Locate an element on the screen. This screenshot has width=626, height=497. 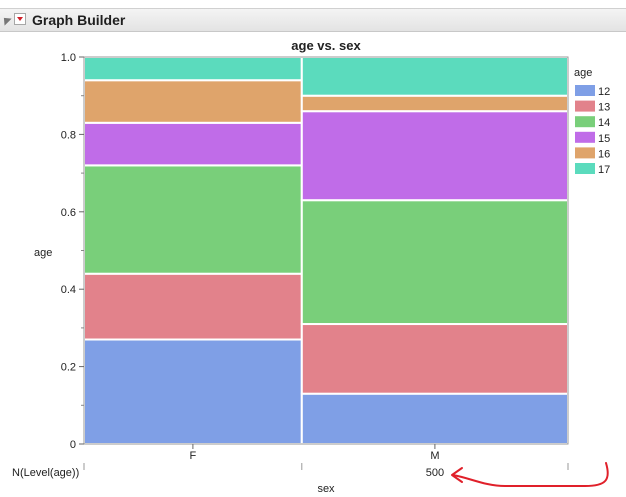
summary-value: 500 is located at coordinates (435, 473).